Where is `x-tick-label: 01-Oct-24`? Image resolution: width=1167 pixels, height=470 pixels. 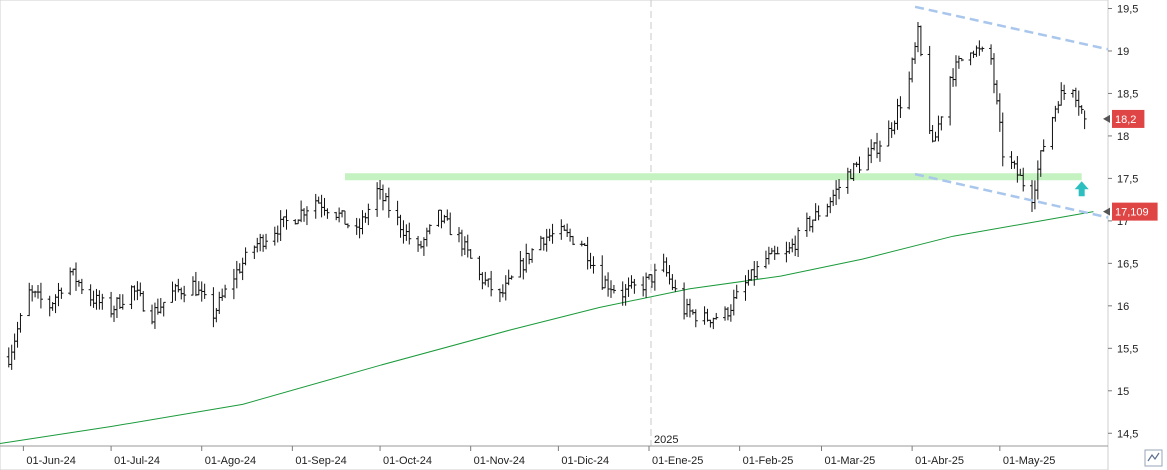 x-tick-label: 01-Oct-24 is located at coordinates (407, 461).